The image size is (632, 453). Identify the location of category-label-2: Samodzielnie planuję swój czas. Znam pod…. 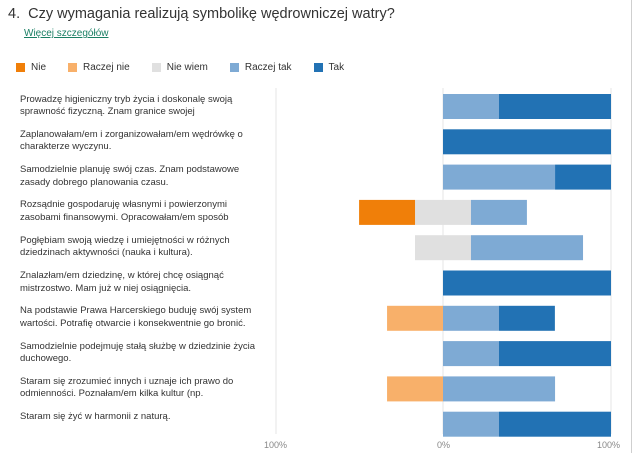
(130, 176).